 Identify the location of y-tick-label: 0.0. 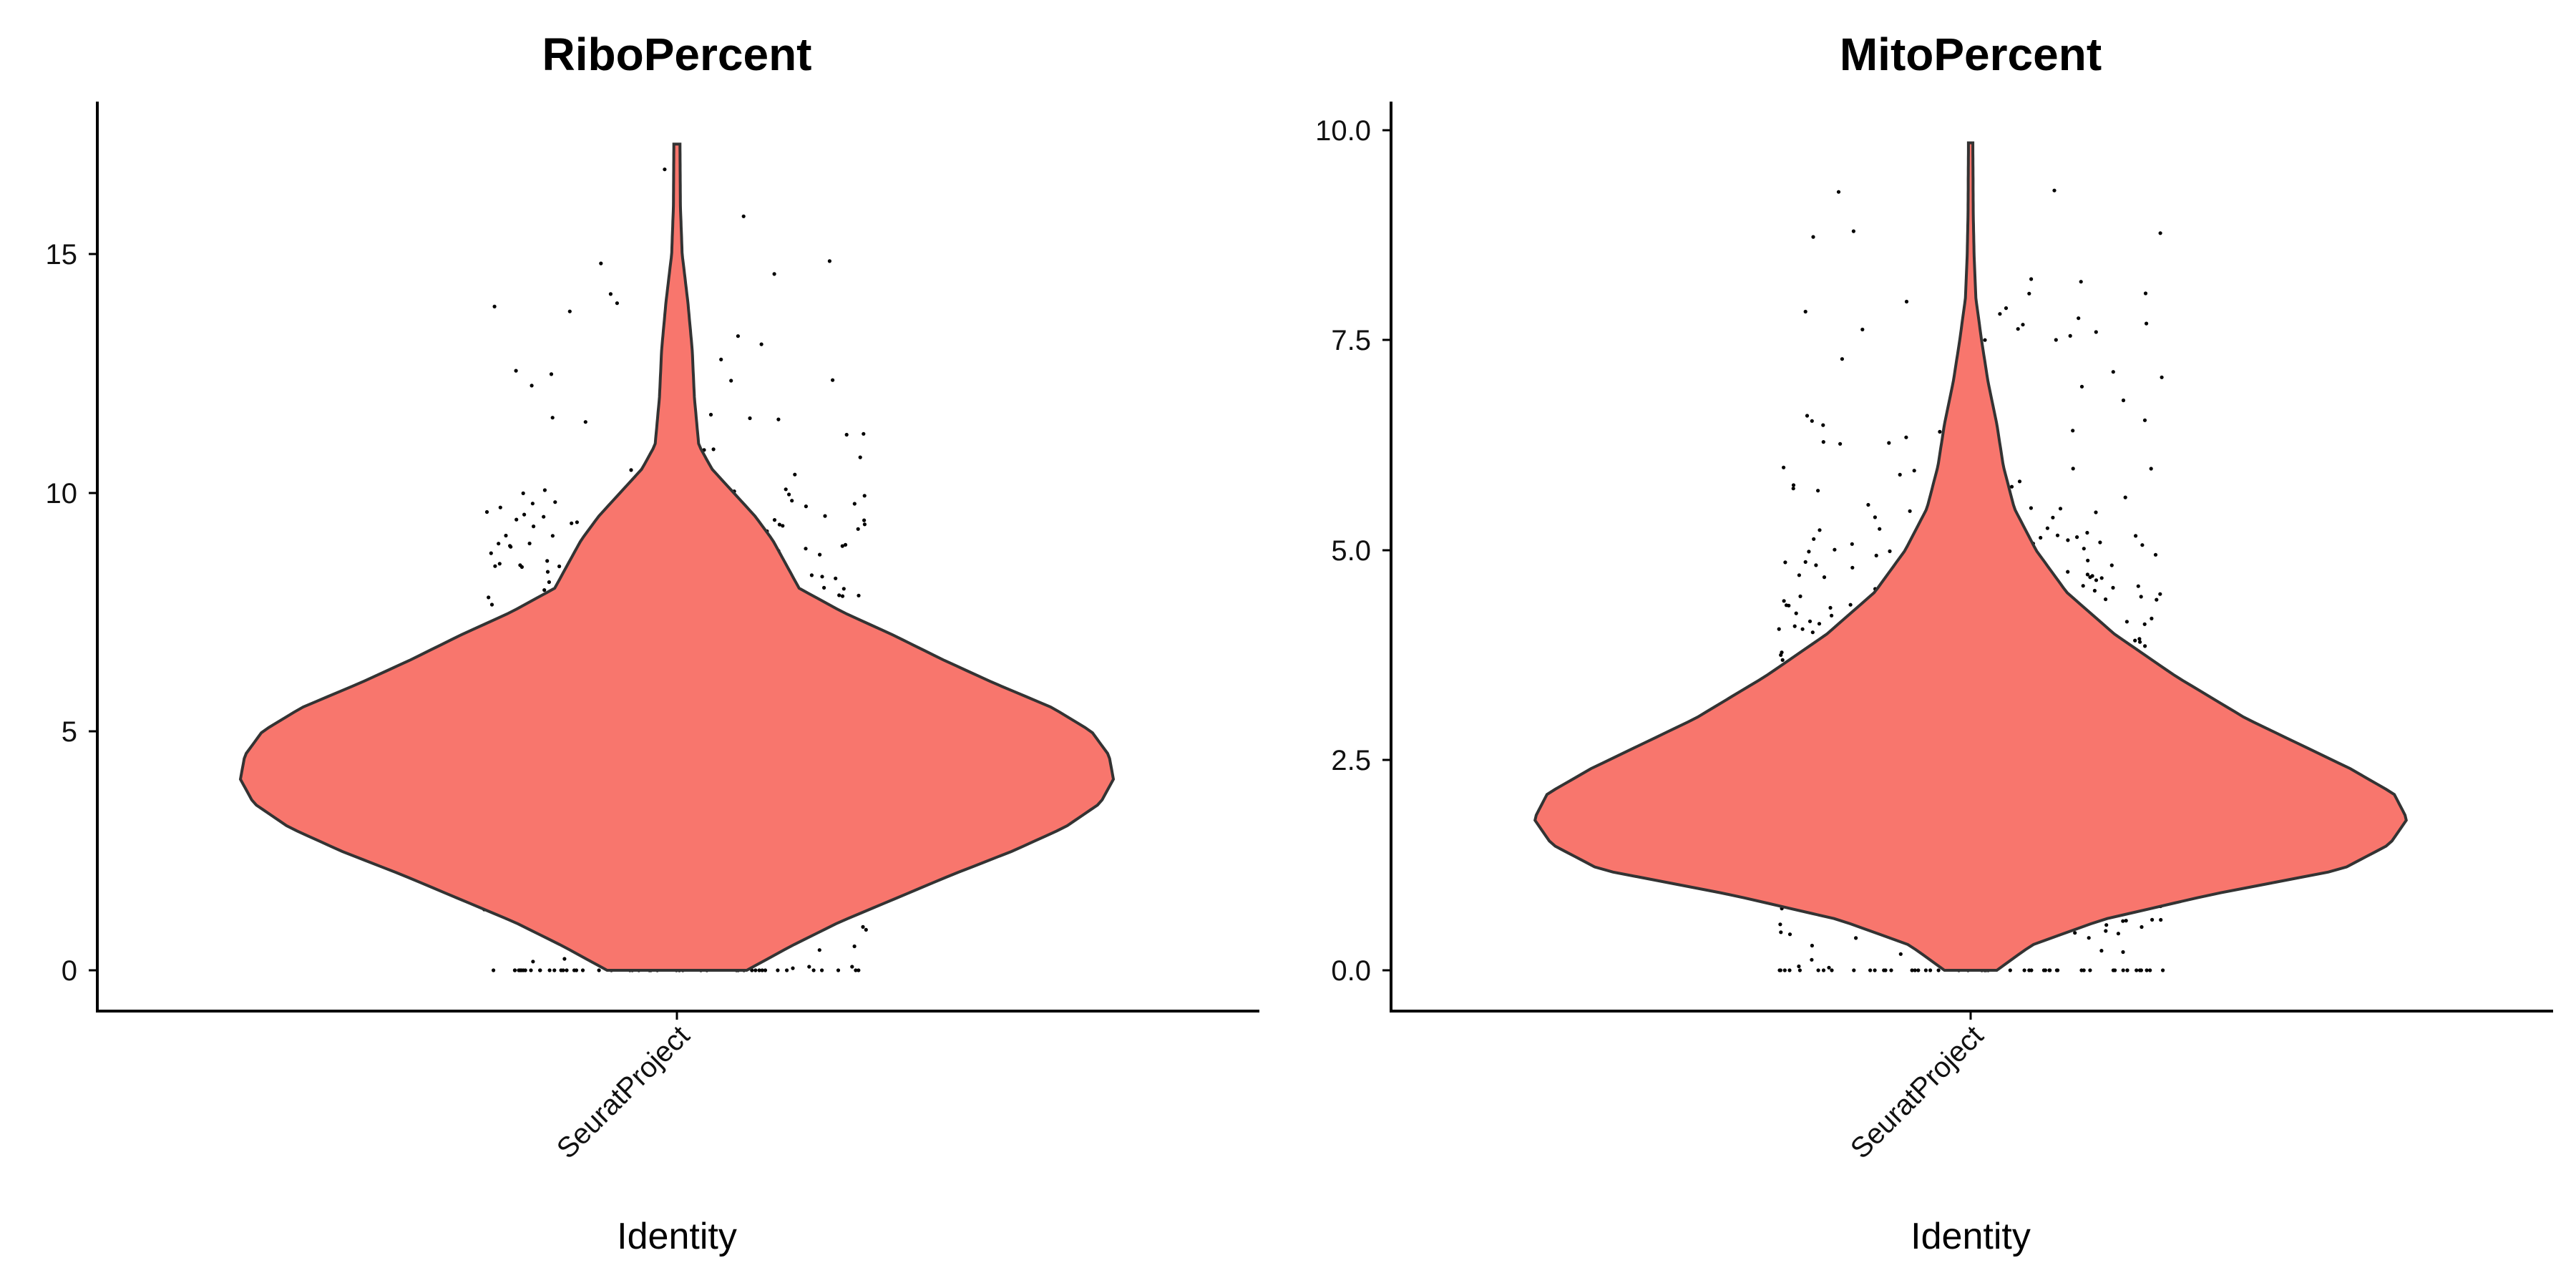
(1351, 971).